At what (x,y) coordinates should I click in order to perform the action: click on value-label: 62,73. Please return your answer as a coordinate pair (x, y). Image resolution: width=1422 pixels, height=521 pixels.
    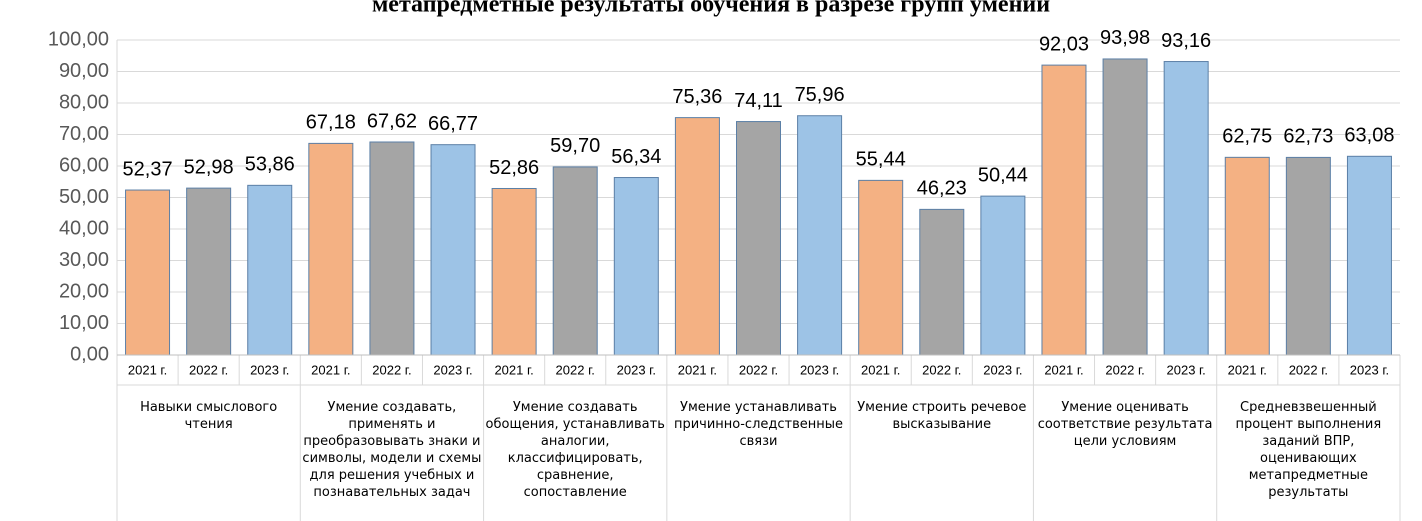
    Looking at the image, I should click on (1308, 137).